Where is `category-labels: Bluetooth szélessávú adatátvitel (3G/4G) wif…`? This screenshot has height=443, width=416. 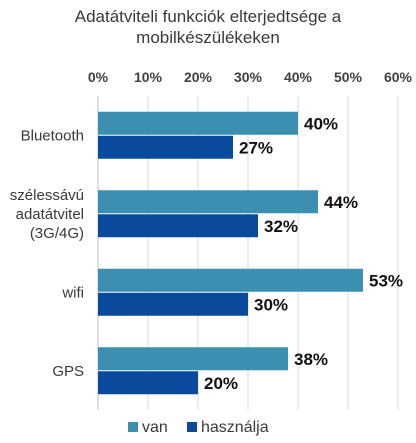
category-labels: Bluetooth szélessávú adatátvitel (3G/4G) wif… is located at coordinates (47, 253).